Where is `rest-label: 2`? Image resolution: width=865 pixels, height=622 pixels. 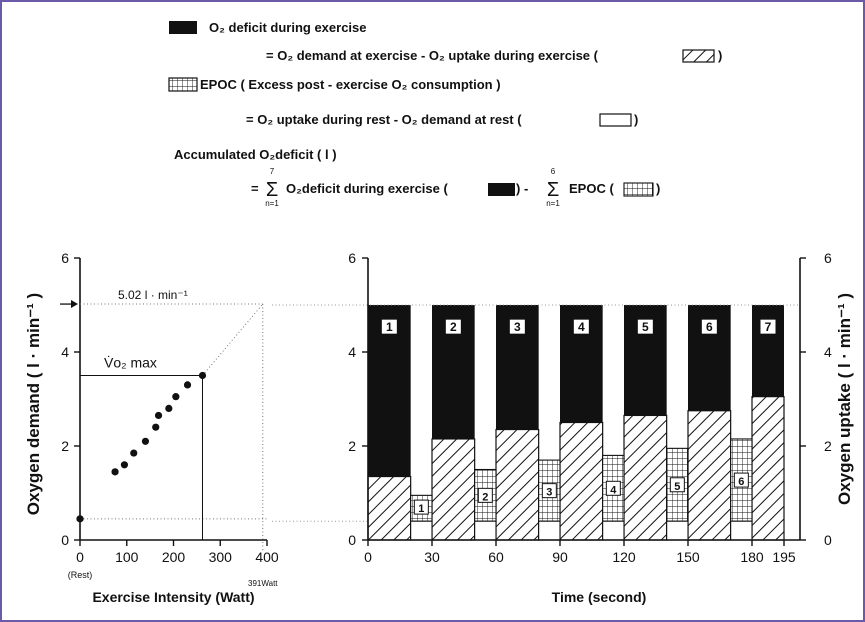
rest-label: 2 is located at coordinates (485, 497).